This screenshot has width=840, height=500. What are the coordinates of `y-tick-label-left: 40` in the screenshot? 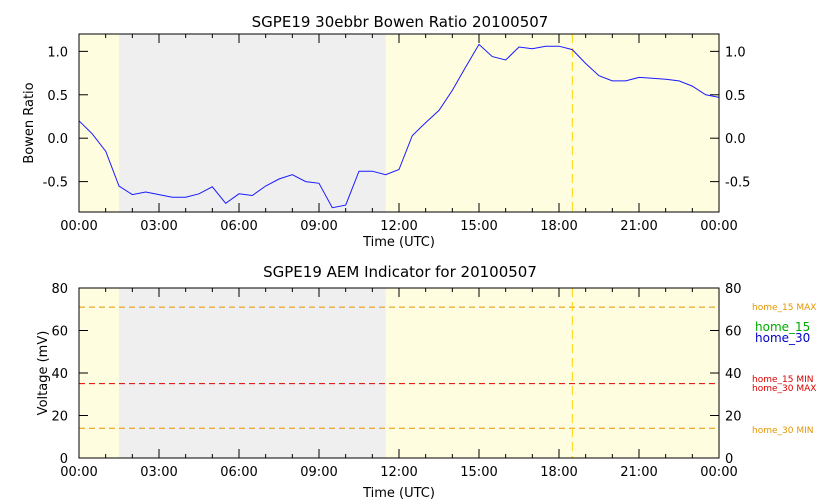 It's located at (59, 374).